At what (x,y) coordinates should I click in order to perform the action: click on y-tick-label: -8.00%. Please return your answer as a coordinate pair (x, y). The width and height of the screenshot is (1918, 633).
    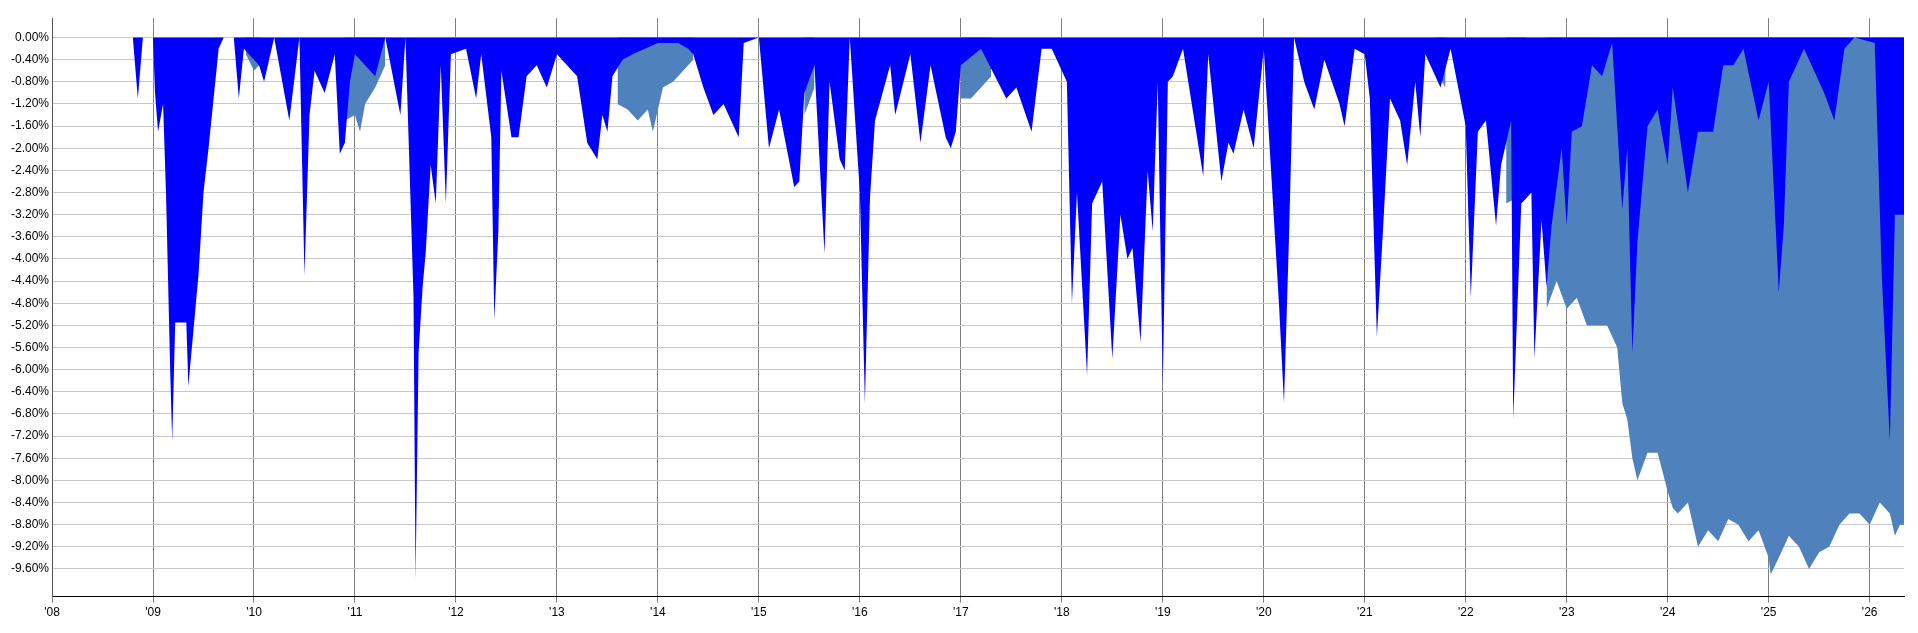
    Looking at the image, I should click on (30, 479).